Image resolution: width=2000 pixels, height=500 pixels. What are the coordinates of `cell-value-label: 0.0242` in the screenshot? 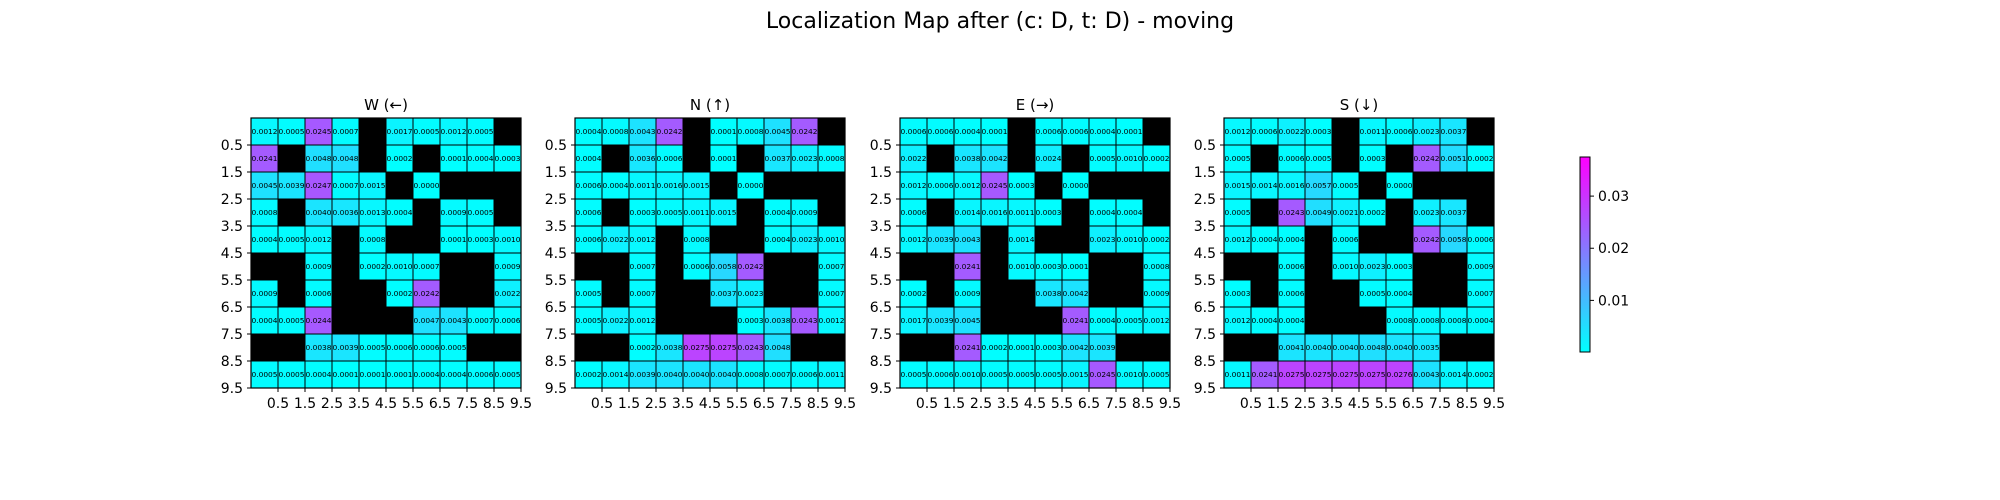 It's located at (427, 293).